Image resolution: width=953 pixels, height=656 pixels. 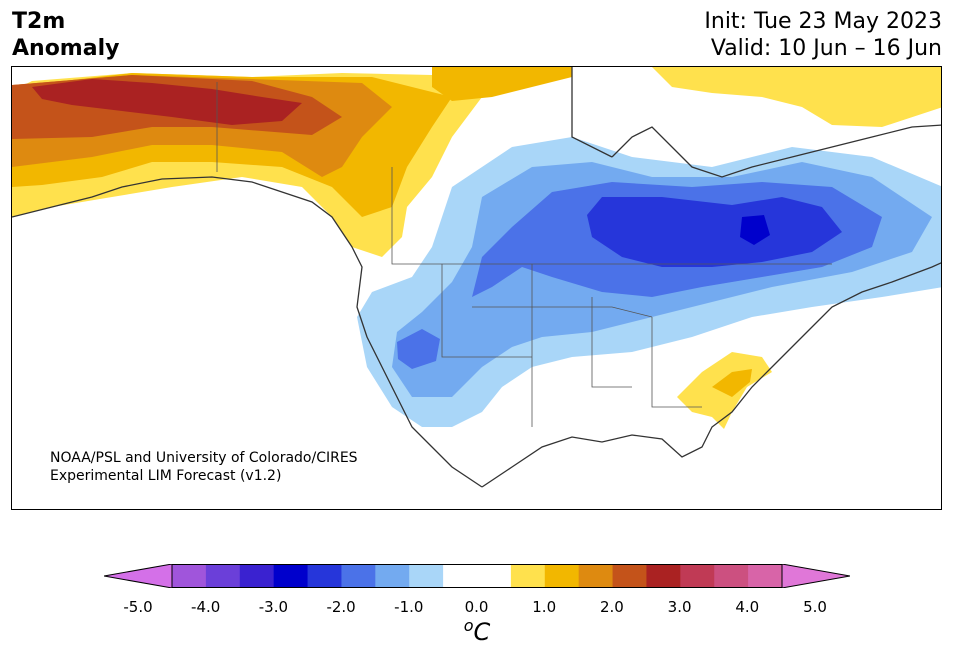 I want to click on colorbar-outline, so click(x=477, y=576).